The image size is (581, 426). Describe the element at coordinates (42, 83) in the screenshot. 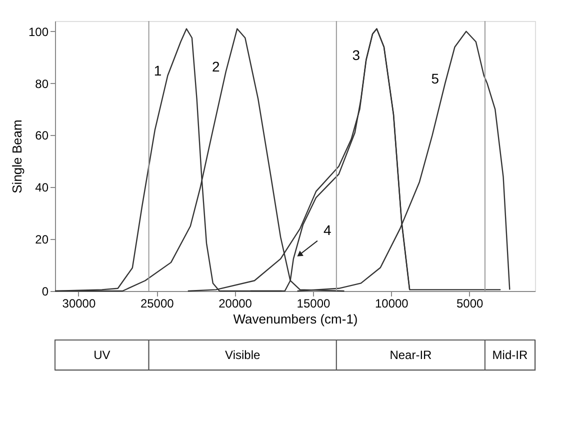

I see `y-tick-label: 80` at that location.